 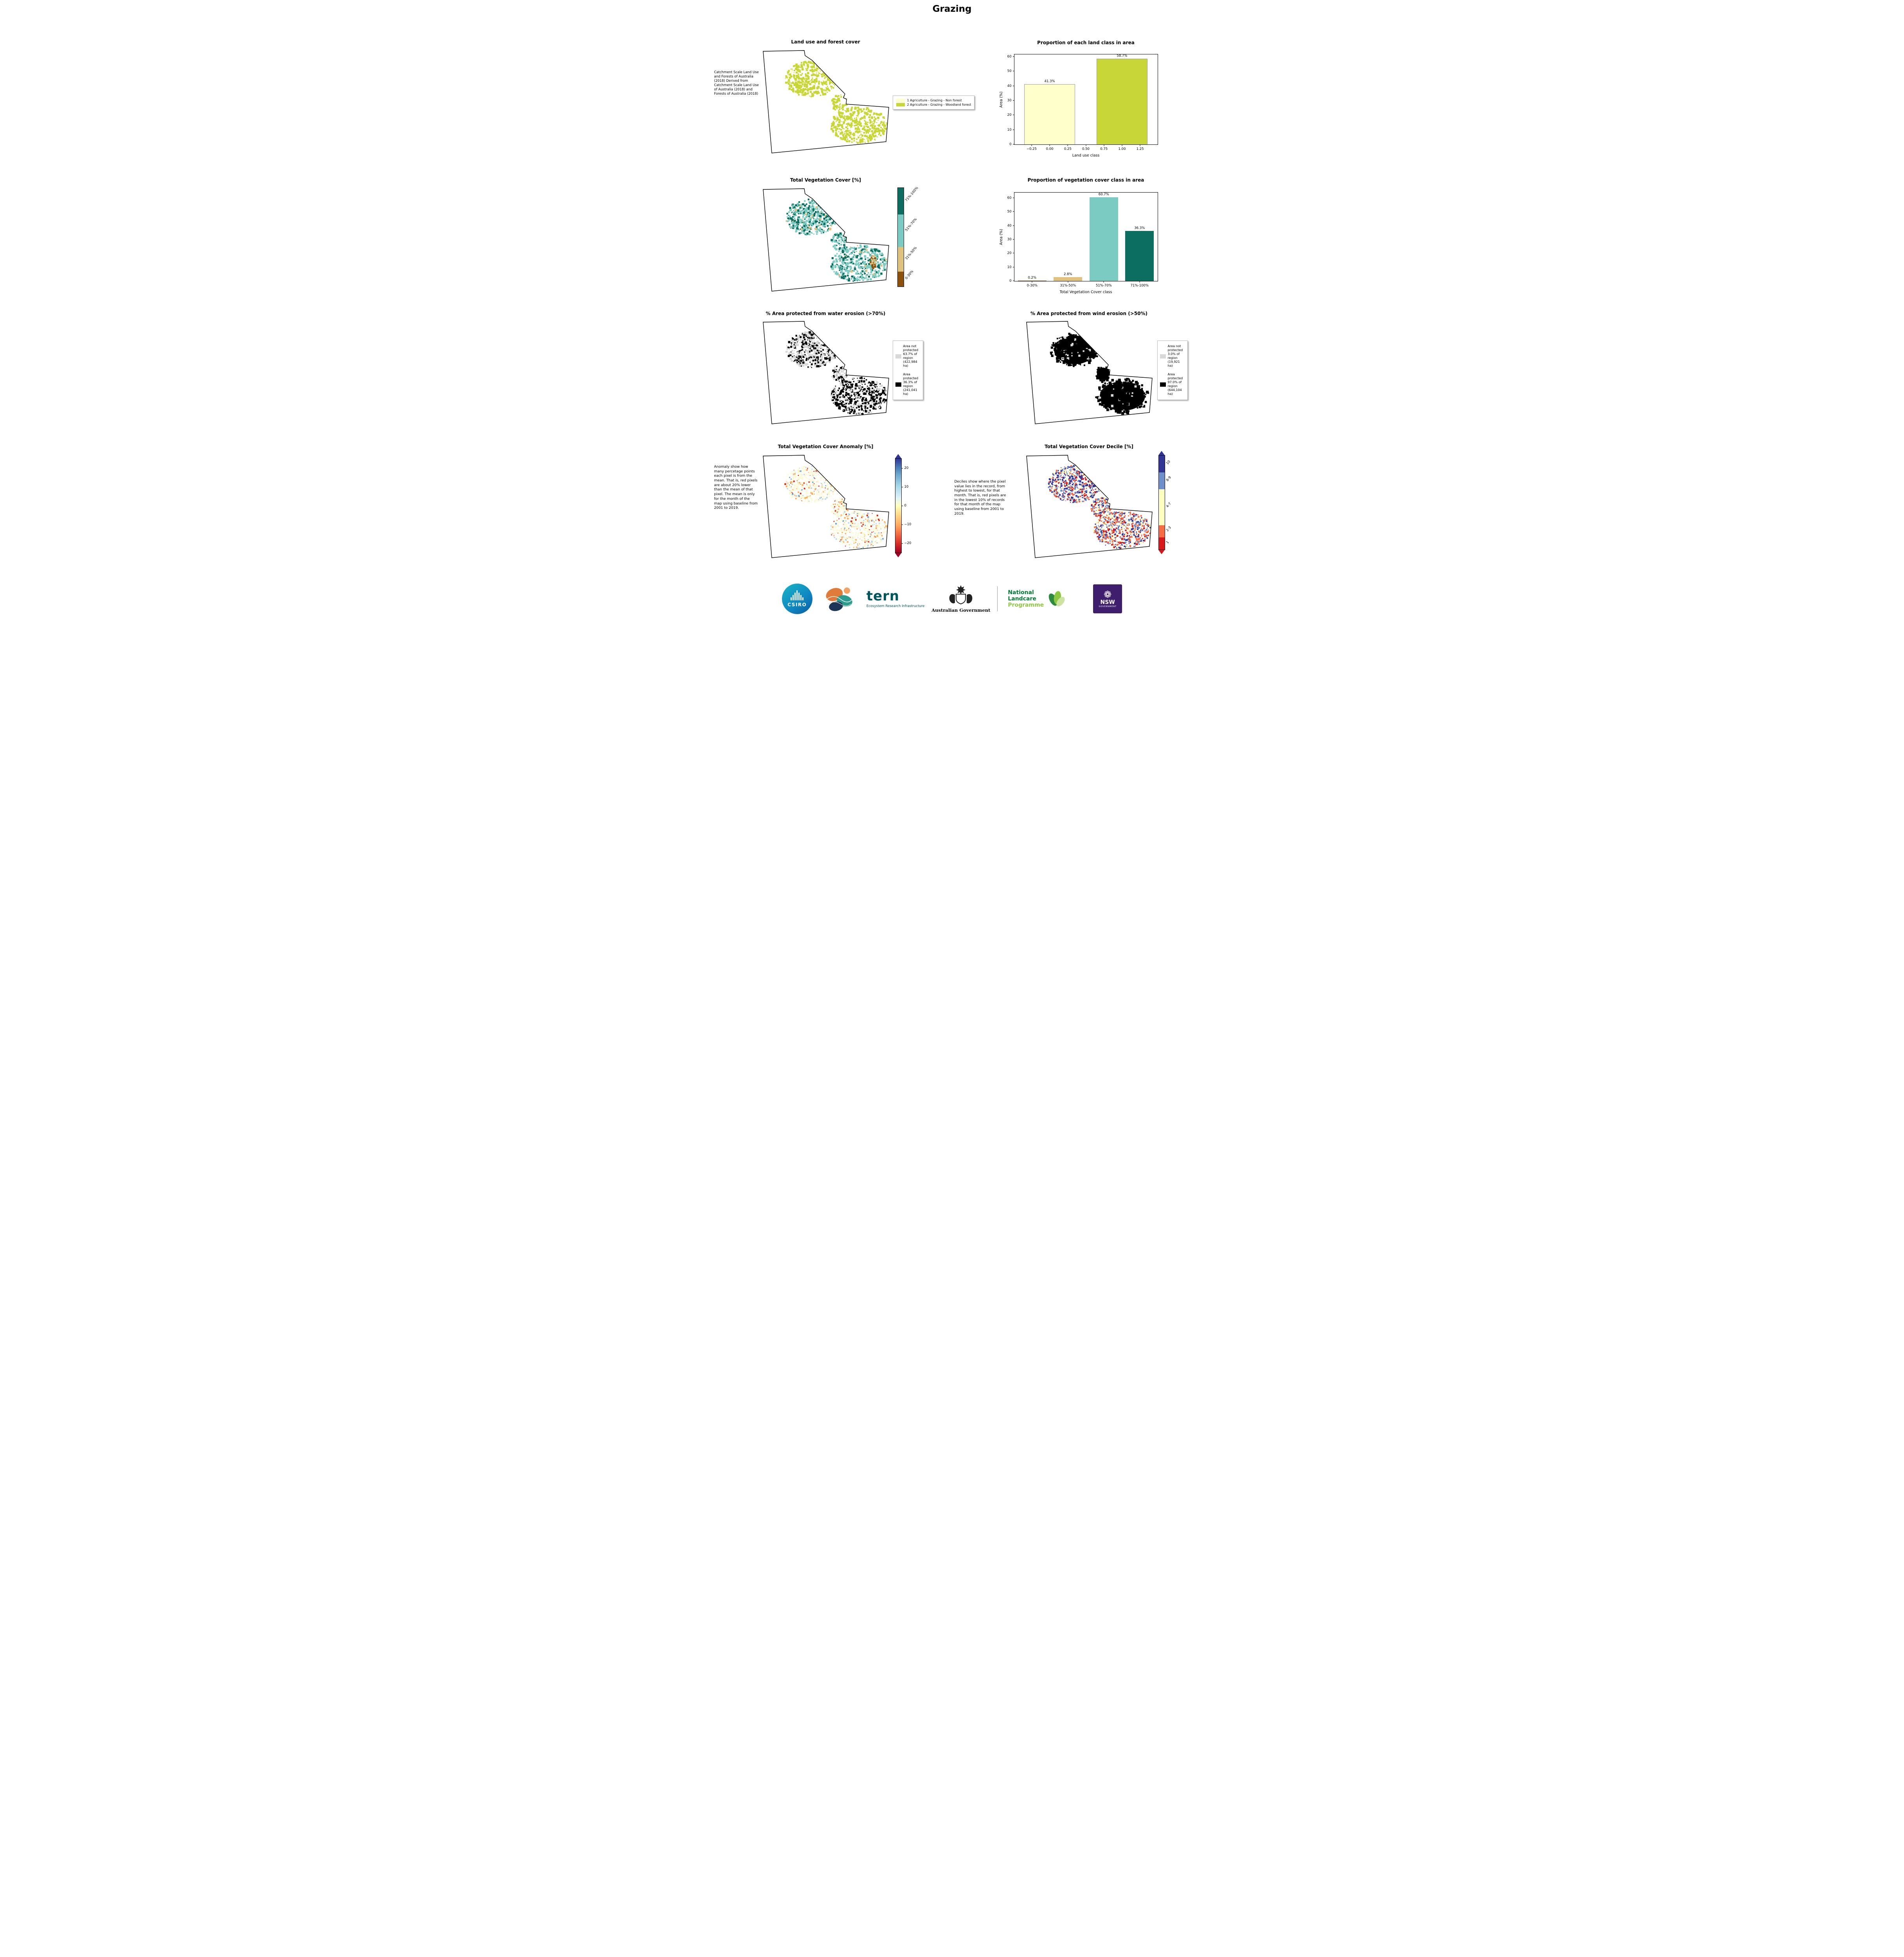 I want to click on catchment-boundary, so click(x=825, y=101).